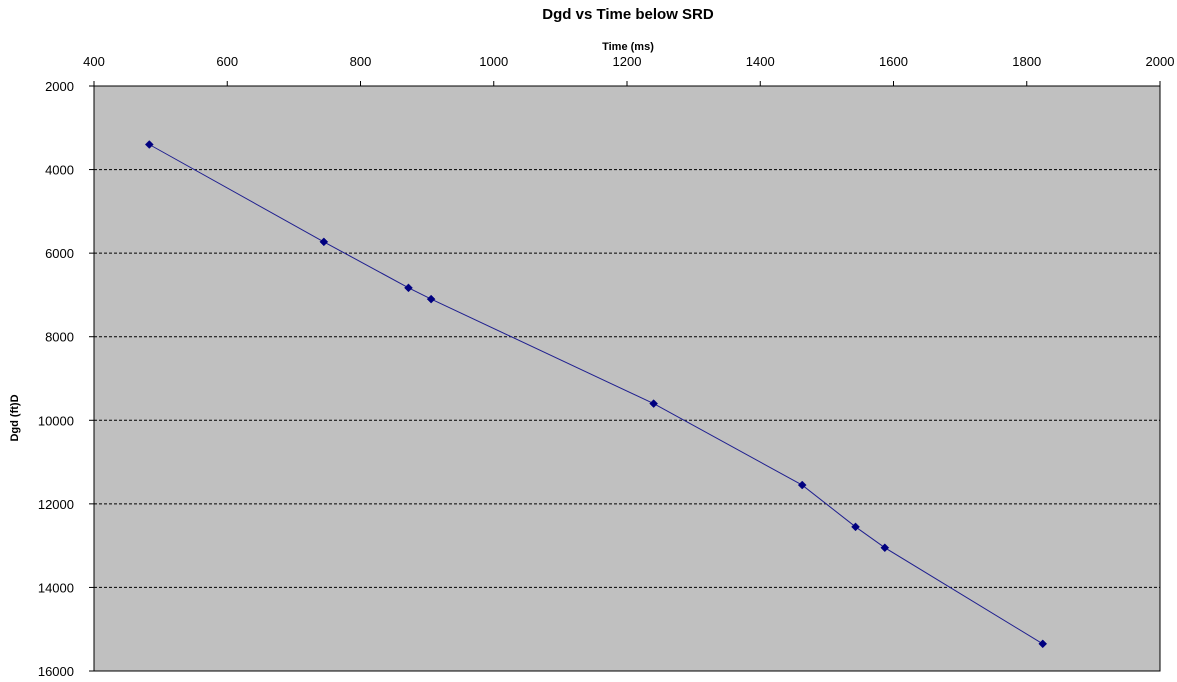  What do you see at coordinates (56, 671) in the screenshot?
I see `y-tick-label: 16000` at bounding box center [56, 671].